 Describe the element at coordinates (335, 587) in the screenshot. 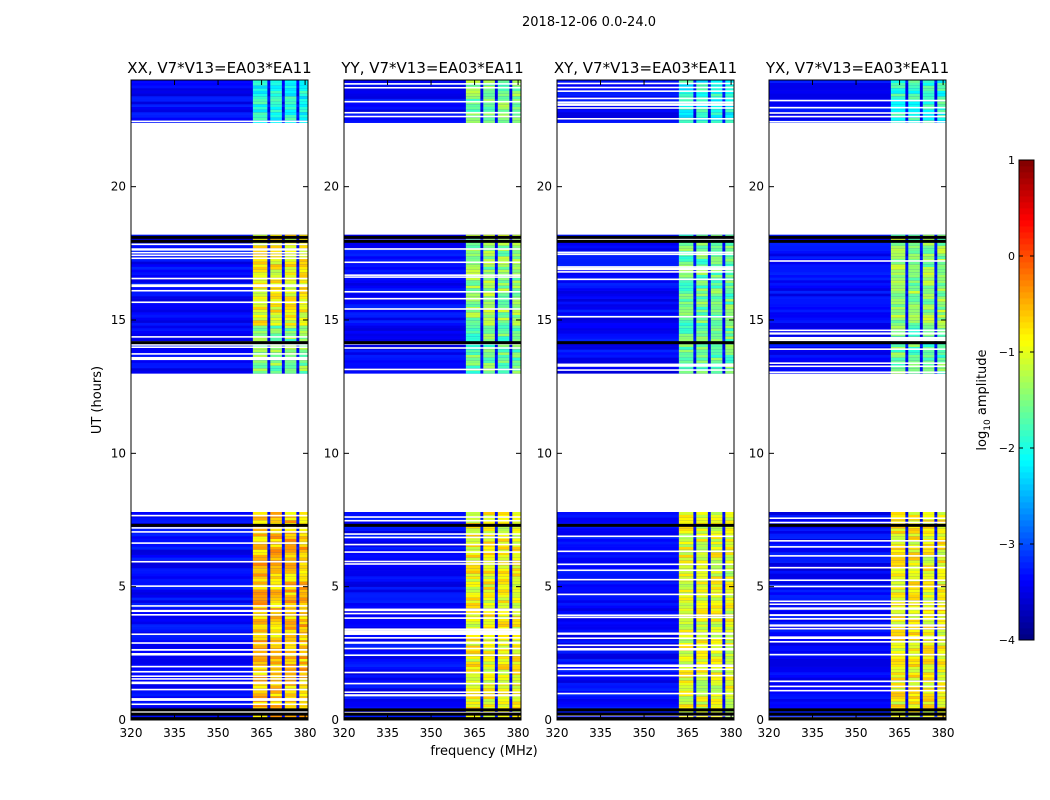

I see `y-tick-label: 5` at that location.